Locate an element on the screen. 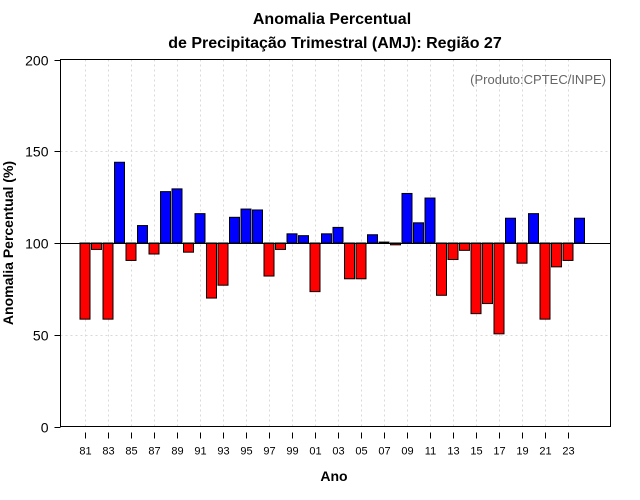 This screenshot has width=640, height=500. x-axis-label: Ano is located at coordinates (333, 476).